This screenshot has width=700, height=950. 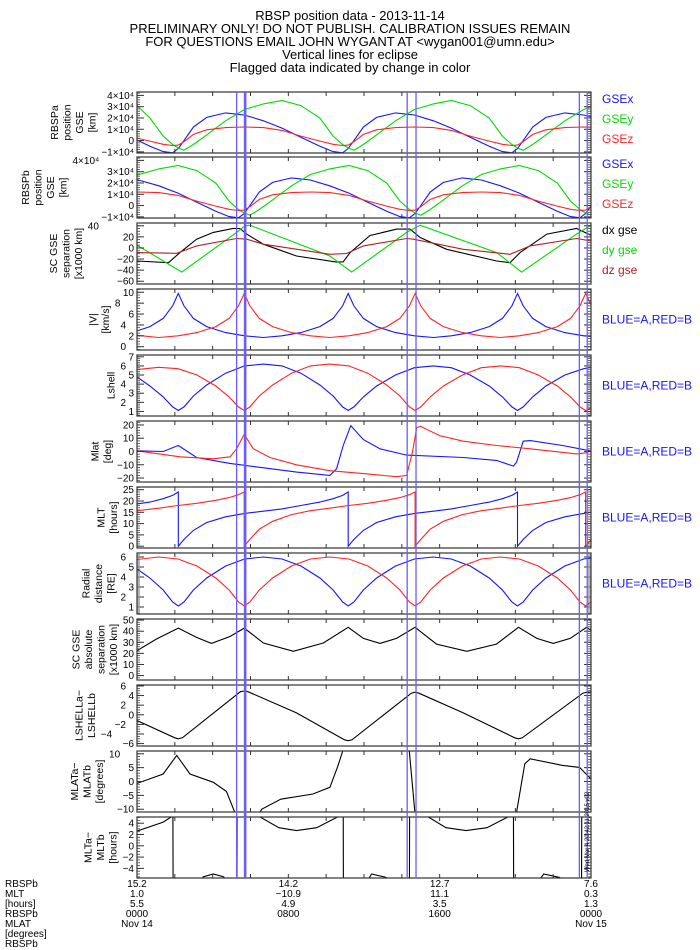 I want to click on y-tick-label: 40, so click(x=129, y=632).